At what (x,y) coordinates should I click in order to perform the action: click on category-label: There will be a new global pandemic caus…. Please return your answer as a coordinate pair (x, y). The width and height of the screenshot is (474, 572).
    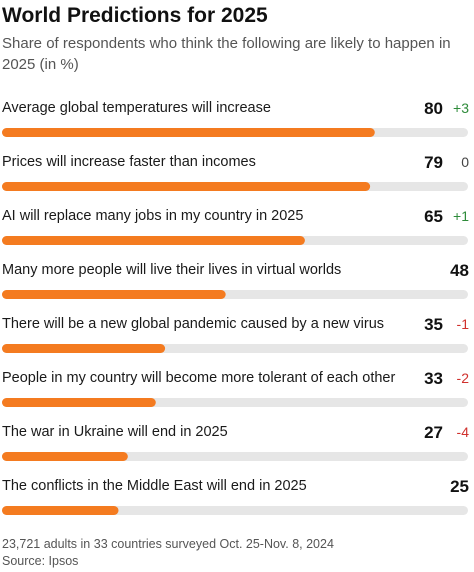
    Looking at the image, I should click on (193, 324).